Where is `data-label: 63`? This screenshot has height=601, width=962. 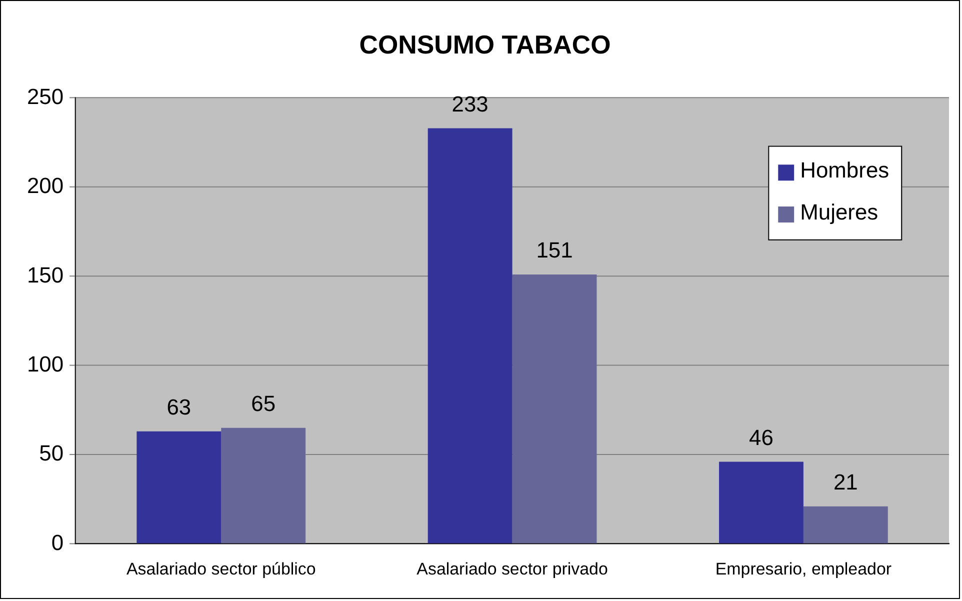 data-label: 63 is located at coordinates (179, 407).